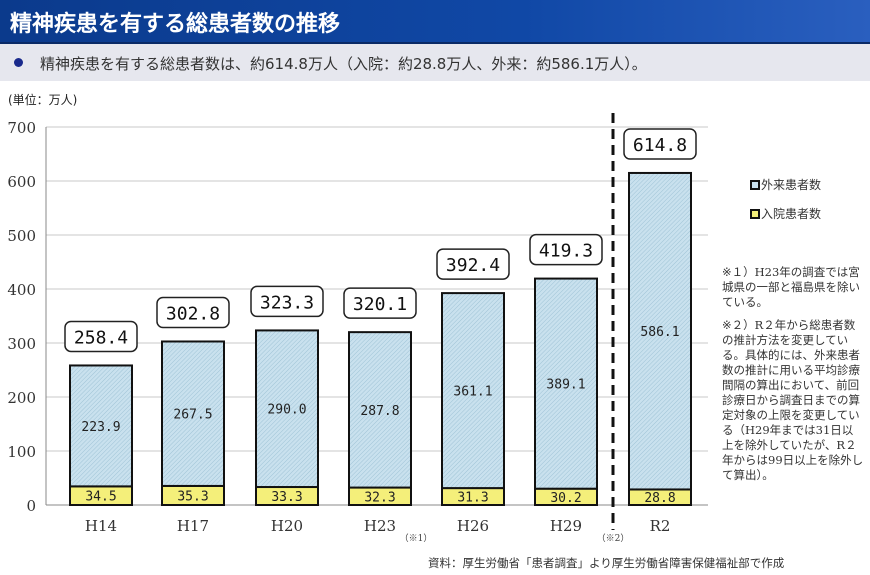 This screenshot has height=575, width=870. I want to click on data-label-outpatient: 223.9, so click(100, 427).